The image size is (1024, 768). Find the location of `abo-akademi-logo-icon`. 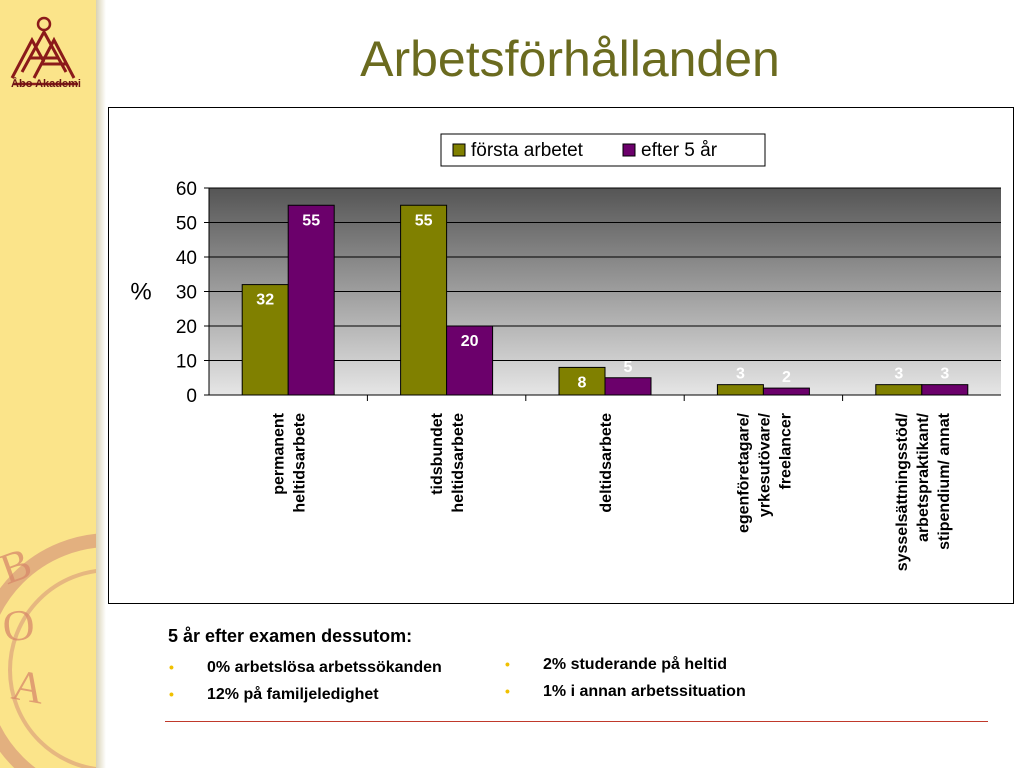

abo-akademi-logo-icon is located at coordinates (44, 51).